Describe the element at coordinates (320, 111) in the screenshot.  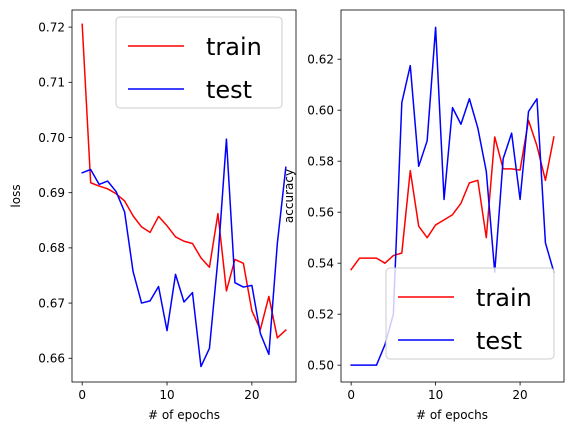
I see `accuracy-y-tick-label: 0.60` at that location.